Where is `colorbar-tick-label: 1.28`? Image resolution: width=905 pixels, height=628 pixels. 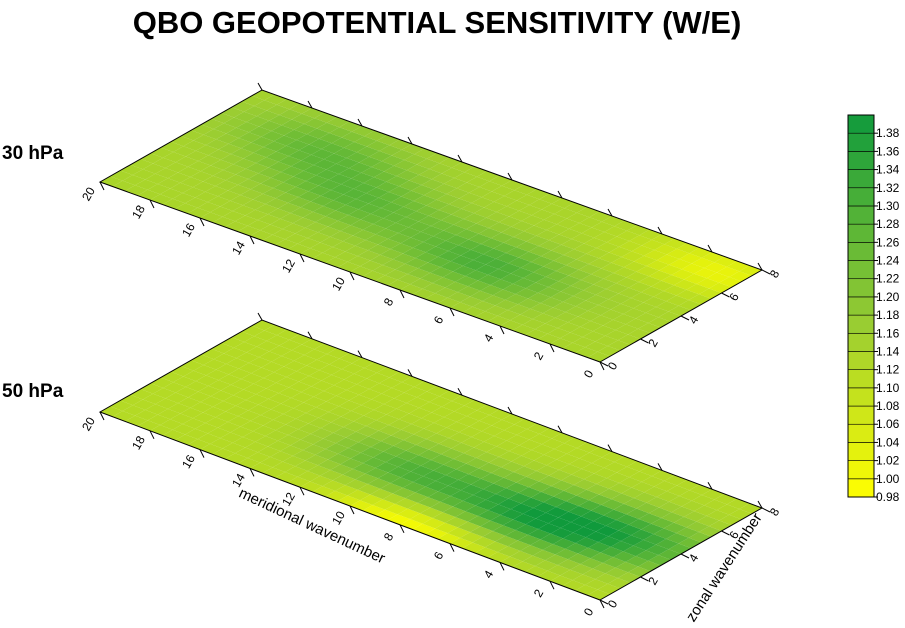 colorbar-tick-label: 1.28 is located at coordinates (888, 224).